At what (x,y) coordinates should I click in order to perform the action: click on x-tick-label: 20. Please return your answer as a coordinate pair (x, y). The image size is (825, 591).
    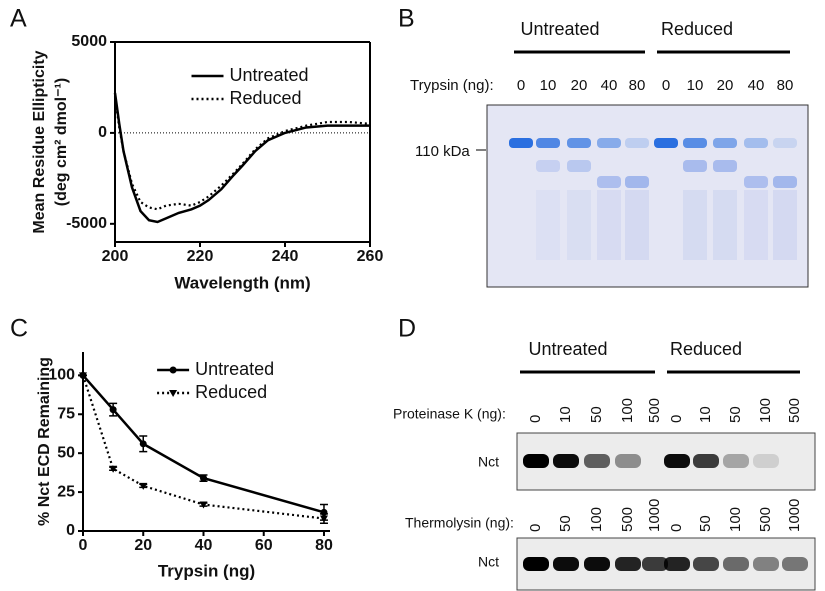
    Looking at the image, I should click on (143, 545).